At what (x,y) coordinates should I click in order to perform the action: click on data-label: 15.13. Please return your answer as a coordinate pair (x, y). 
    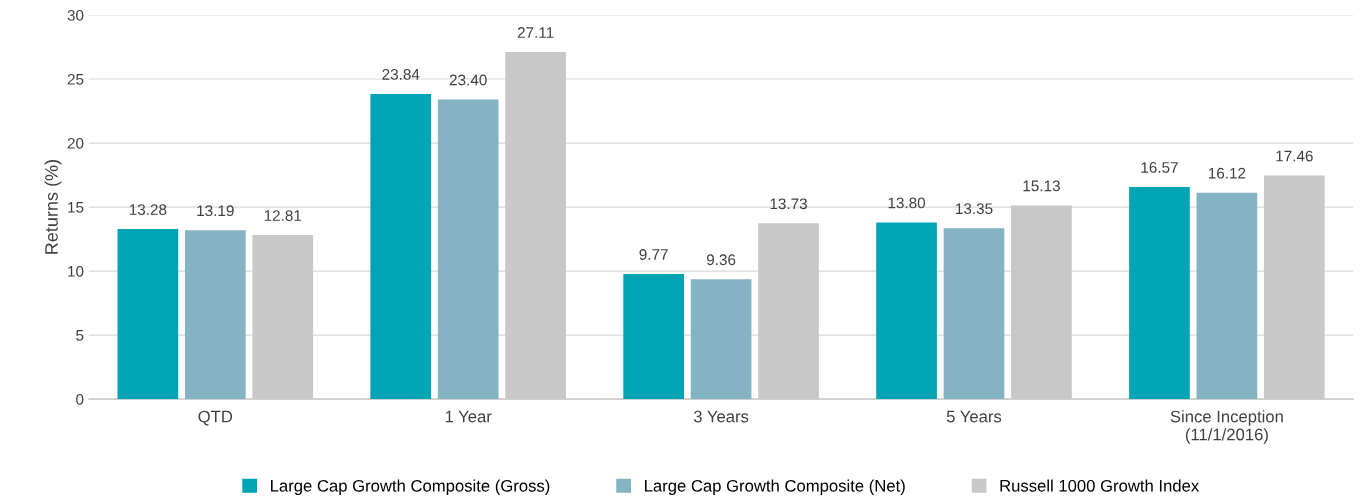
    Looking at the image, I should click on (1041, 186).